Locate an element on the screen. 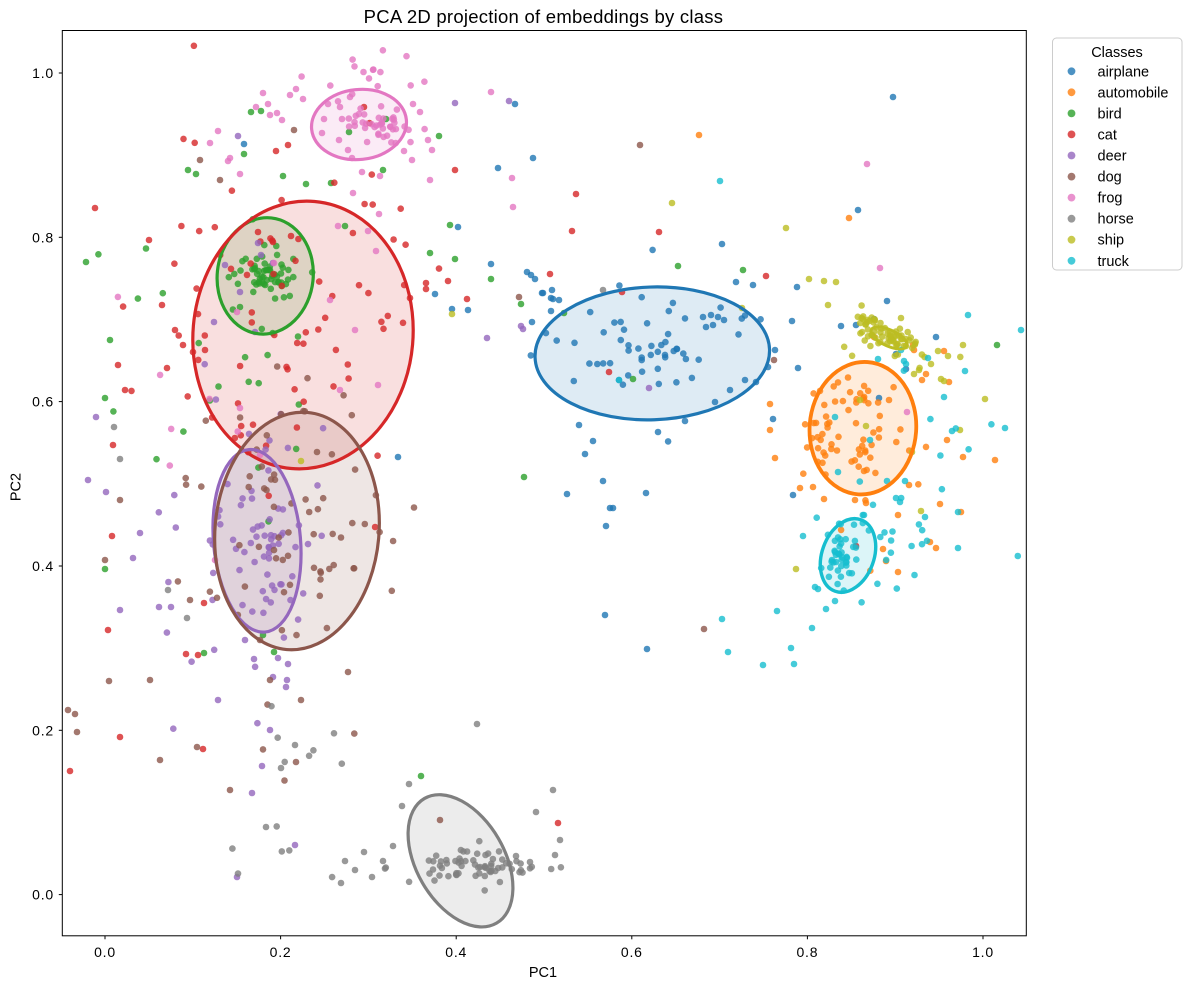 This screenshot has width=1190, height=994. svg-text: PC1 is located at coordinates (543, 973).